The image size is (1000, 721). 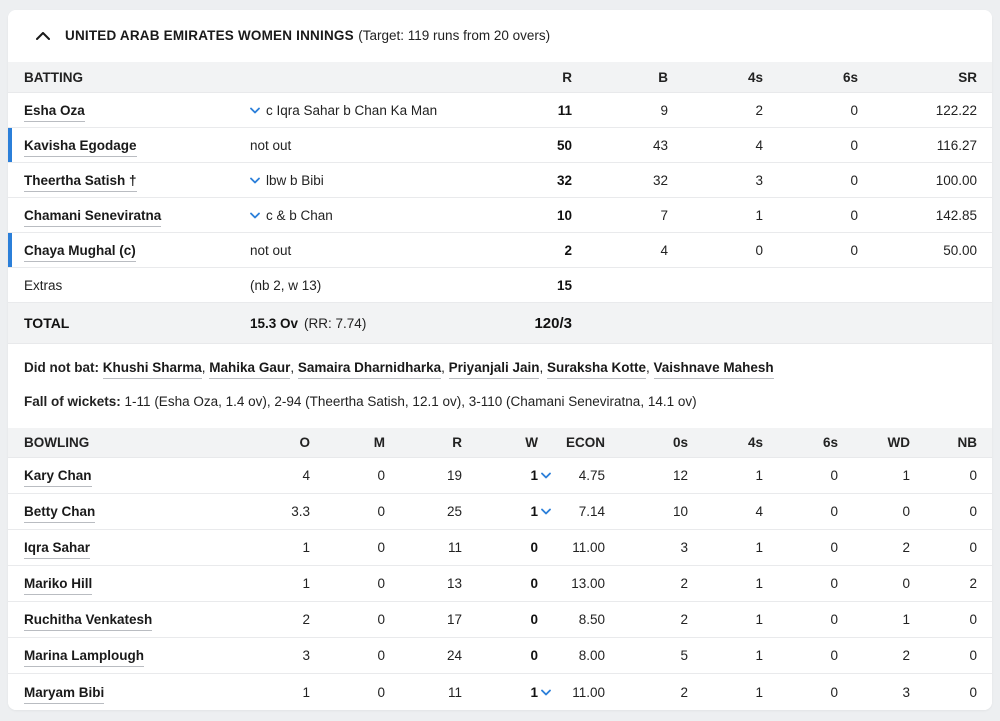 I want to click on bowler-name-cell: Iqra Sahar, so click(x=124, y=549).